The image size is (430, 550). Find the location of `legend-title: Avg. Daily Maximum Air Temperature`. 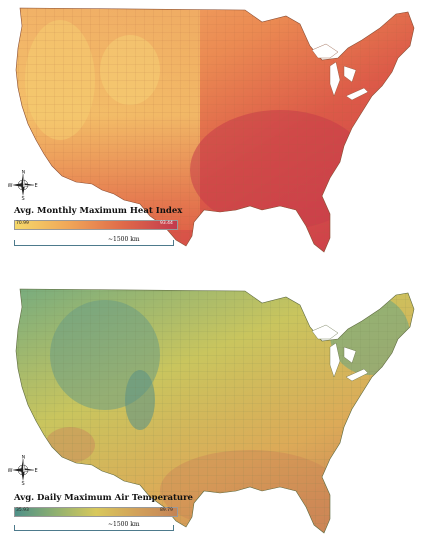

legend-title: Avg. Daily Maximum Air Temperature is located at coordinates (103, 498).